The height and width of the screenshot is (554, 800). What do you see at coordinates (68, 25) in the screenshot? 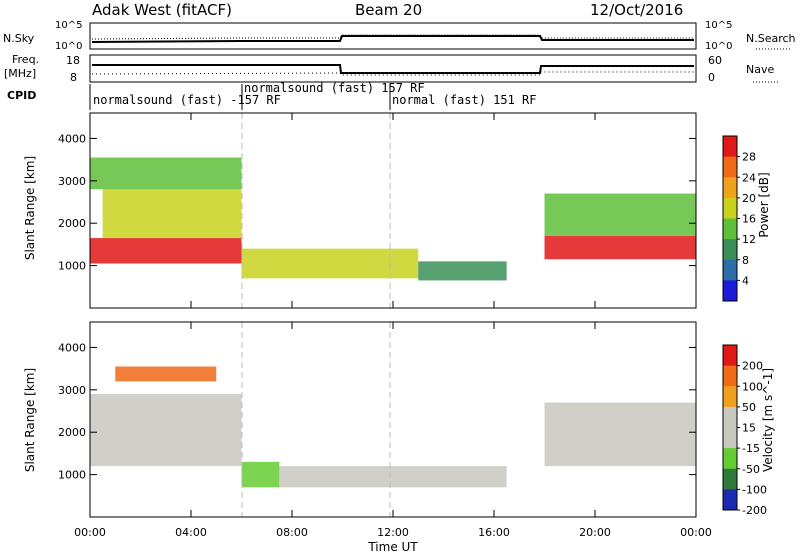
I see `nsky-tick-top: 10^5` at bounding box center [68, 25].